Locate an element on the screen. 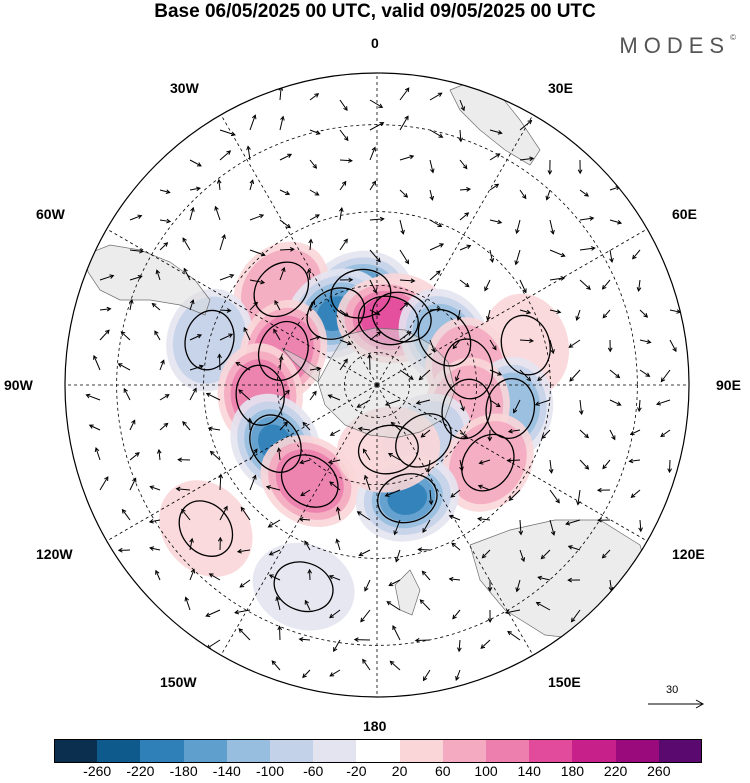 The width and height of the screenshot is (750, 783). modes-brand-logo: MODES© is located at coordinates (677, 46).